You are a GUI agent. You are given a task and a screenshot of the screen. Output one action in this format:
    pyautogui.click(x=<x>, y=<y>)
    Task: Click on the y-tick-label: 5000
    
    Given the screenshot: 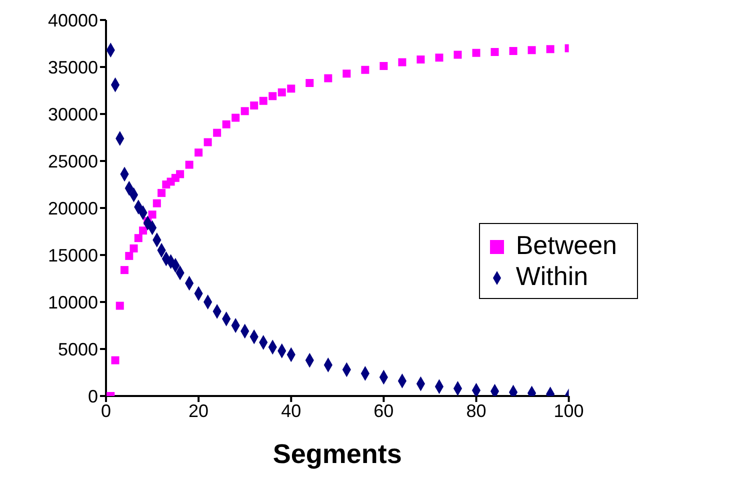 What is the action you would take?
    pyautogui.click(x=78, y=349)
    